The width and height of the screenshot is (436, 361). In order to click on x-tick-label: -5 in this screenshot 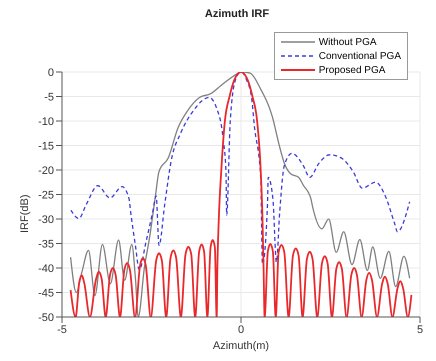, I will do `click(62, 330)`.